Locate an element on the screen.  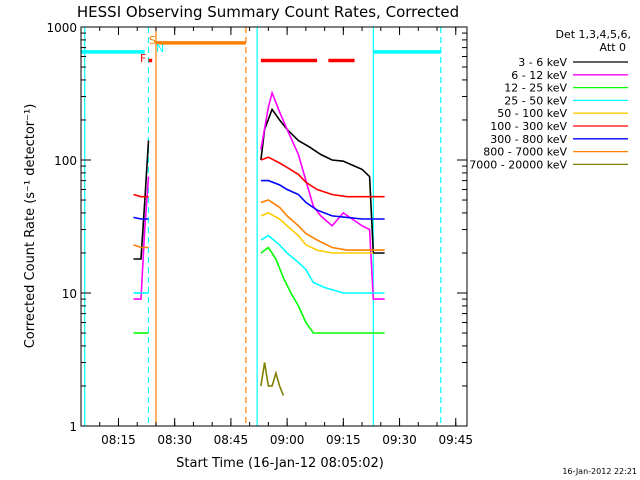
series-line-25-50-kev is located at coordinates (322, 264).